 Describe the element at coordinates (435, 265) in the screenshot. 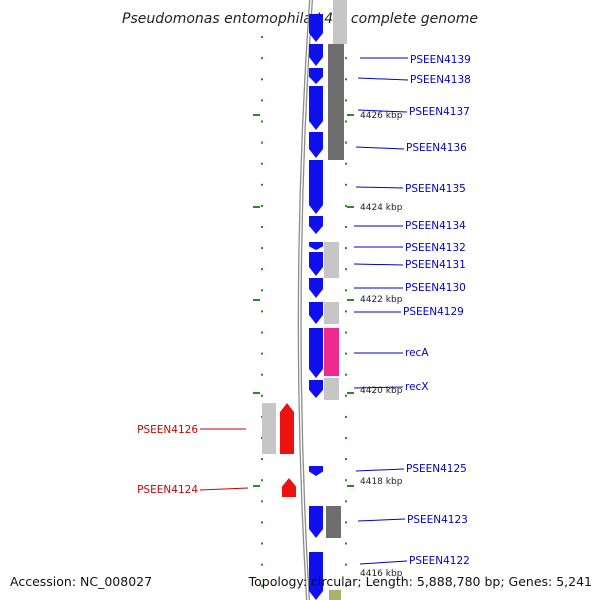

I see `gene-label: PSEEN4131` at that location.